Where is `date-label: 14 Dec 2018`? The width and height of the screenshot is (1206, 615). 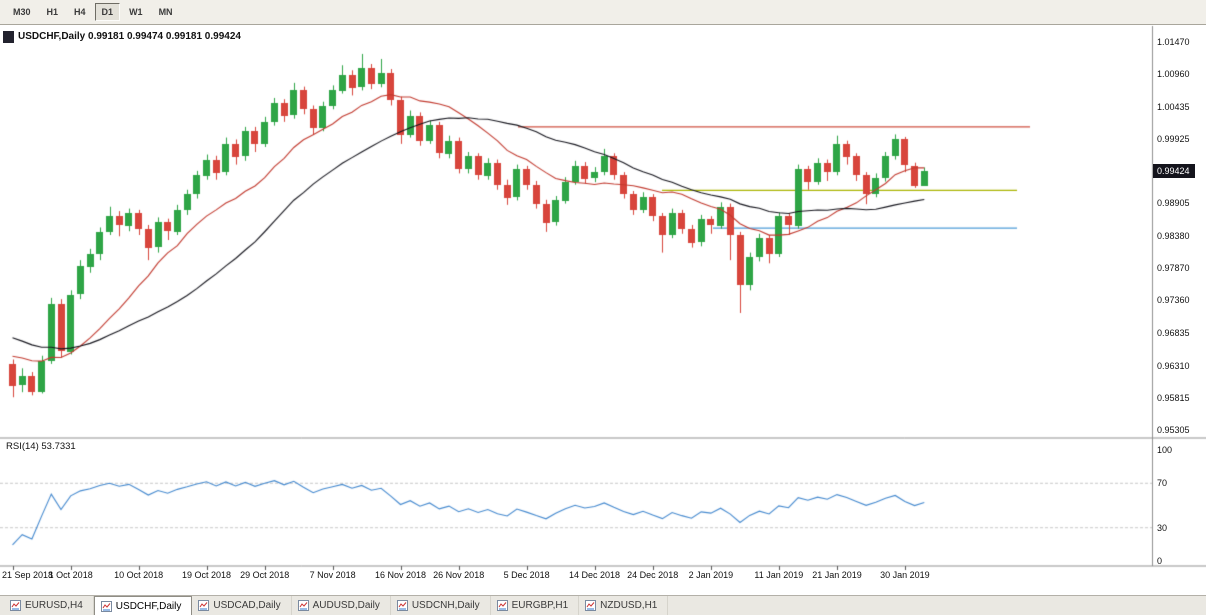
date-label: 14 Dec 2018 is located at coordinates (594, 575).